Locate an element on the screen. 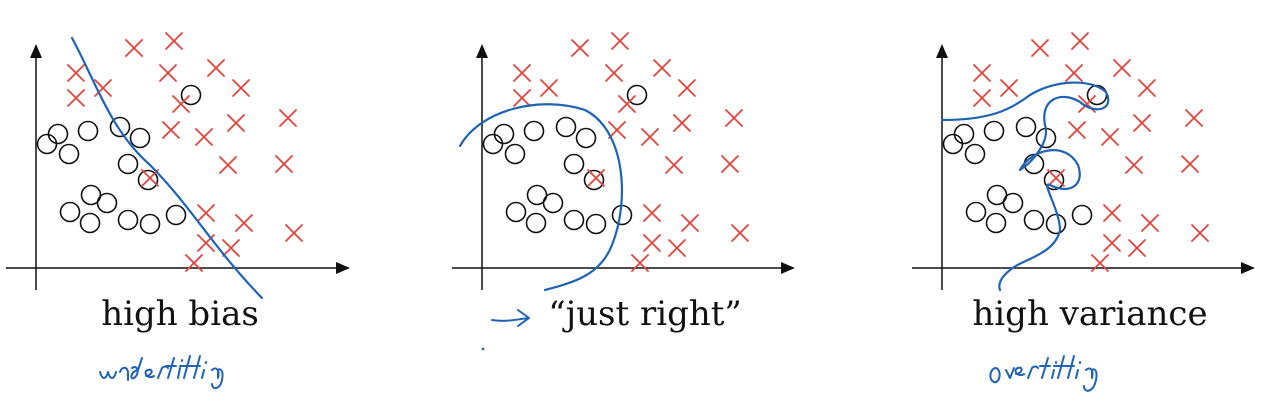  decision-boundary-curve is located at coordinates (540, 197).